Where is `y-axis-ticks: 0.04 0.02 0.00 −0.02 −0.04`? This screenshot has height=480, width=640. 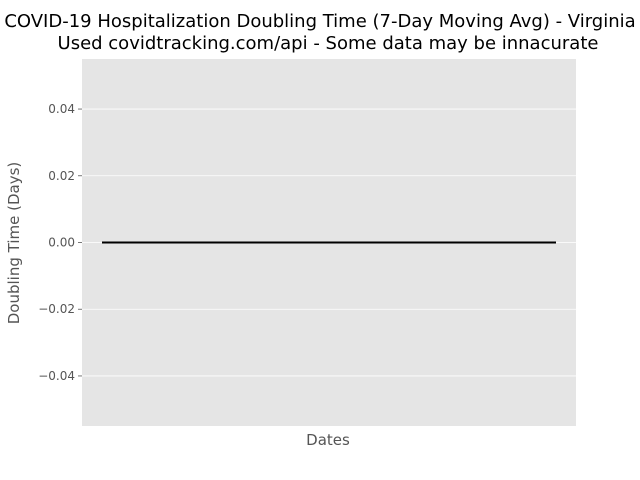
y-axis-ticks: 0.04 0.02 0.00 −0.02 −0.04 is located at coordinates (60, 242).